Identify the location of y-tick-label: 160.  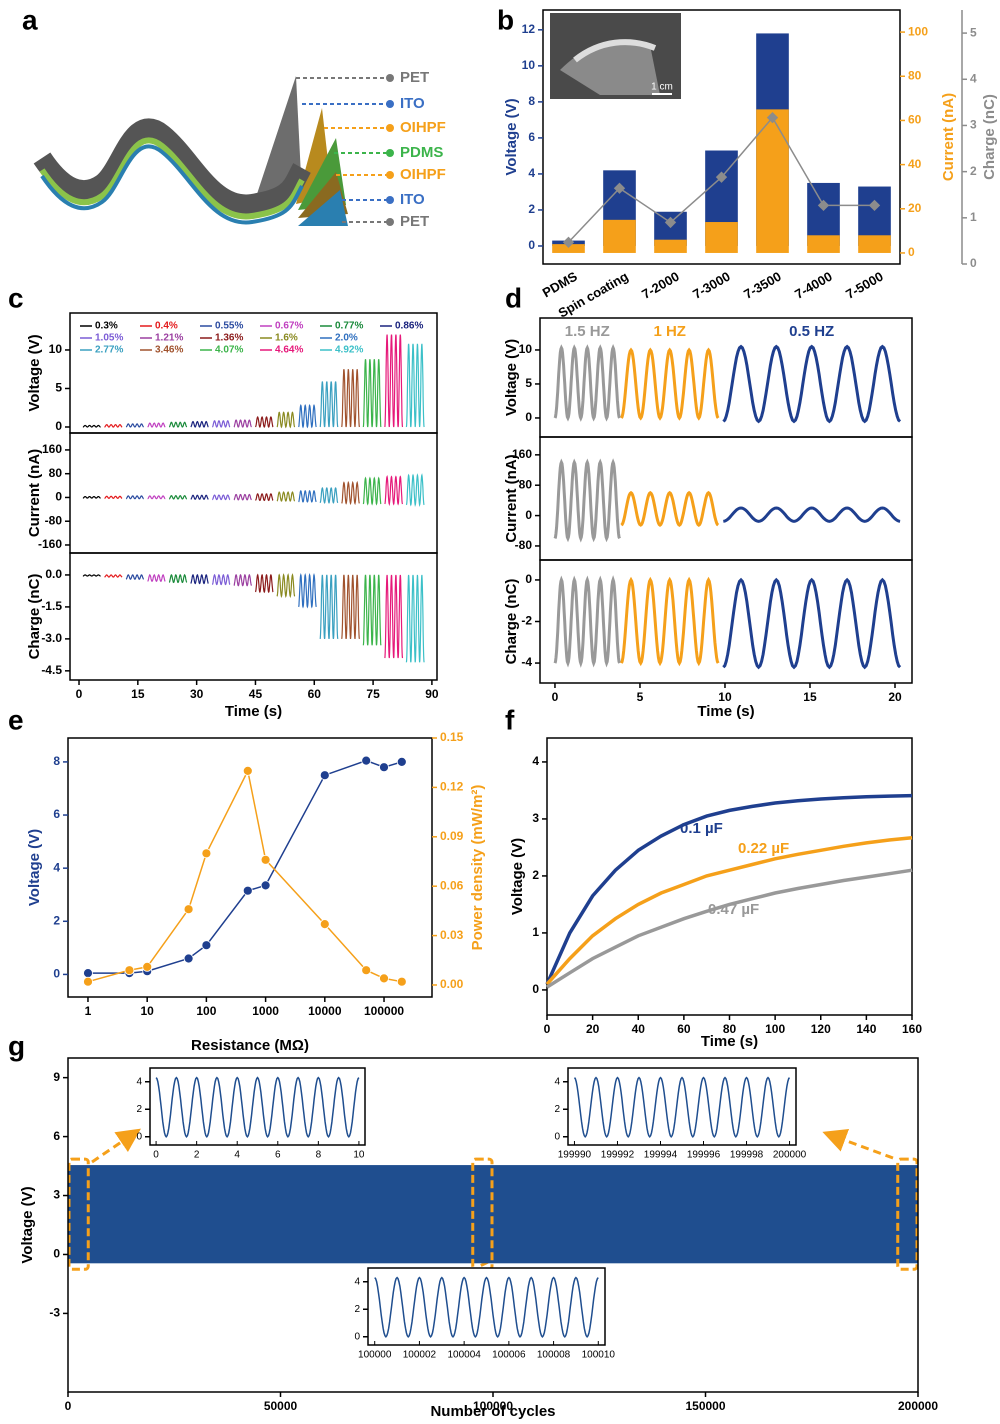
(52, 449).